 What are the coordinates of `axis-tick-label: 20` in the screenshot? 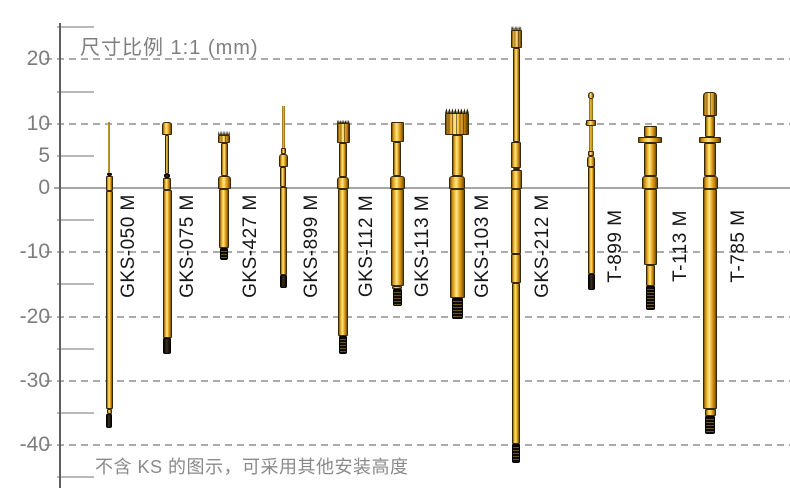 It's located at (38, 59).